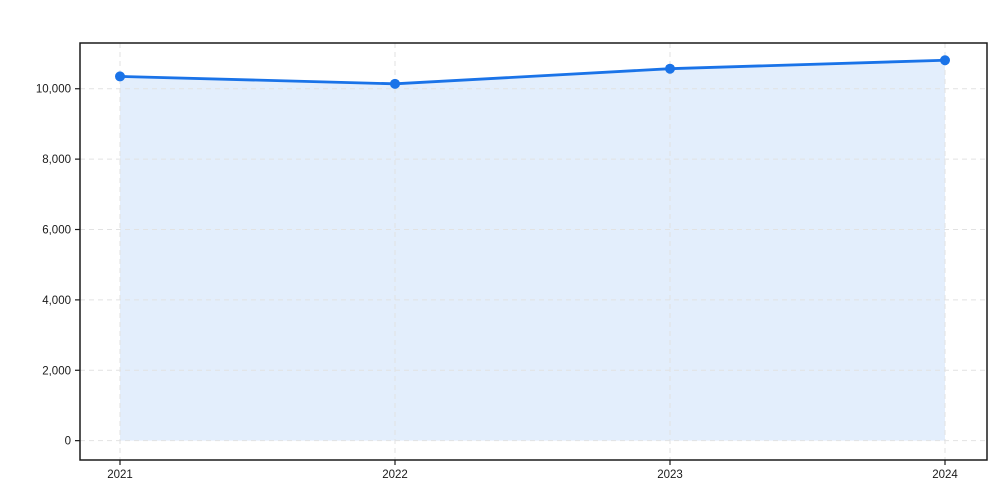  What do you see at coordinates (945, 475) in the screenshot?
I see `x-tick-label: 2024` at bounding box center [945, 475].